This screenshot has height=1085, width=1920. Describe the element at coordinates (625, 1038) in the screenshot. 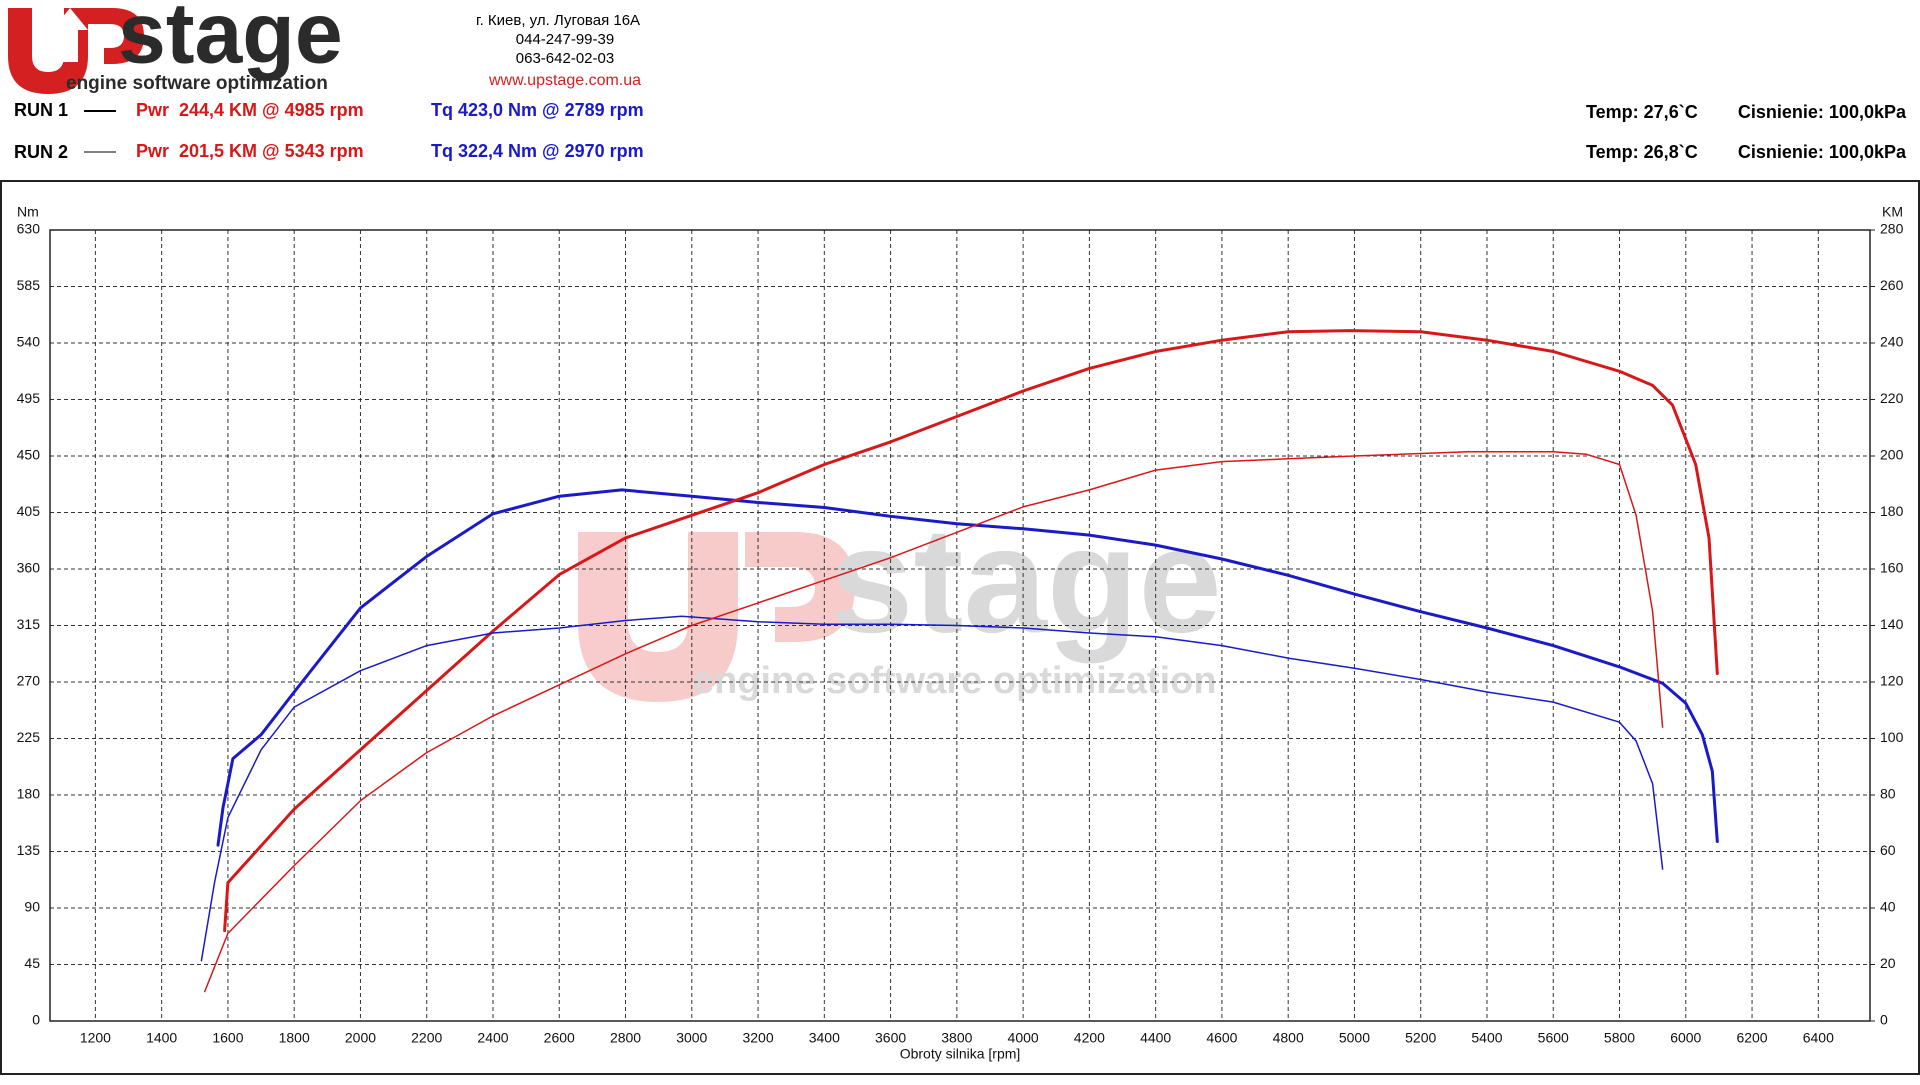

I see `x-tick-label: 2800` at that location.